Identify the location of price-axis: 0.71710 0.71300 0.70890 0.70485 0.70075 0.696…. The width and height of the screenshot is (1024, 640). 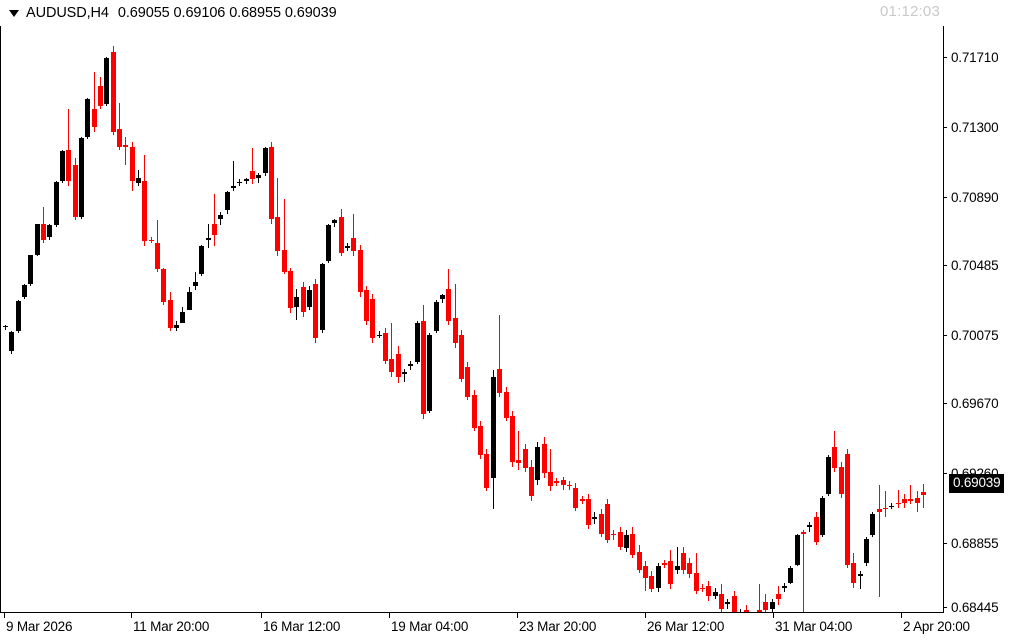
(983, 320).